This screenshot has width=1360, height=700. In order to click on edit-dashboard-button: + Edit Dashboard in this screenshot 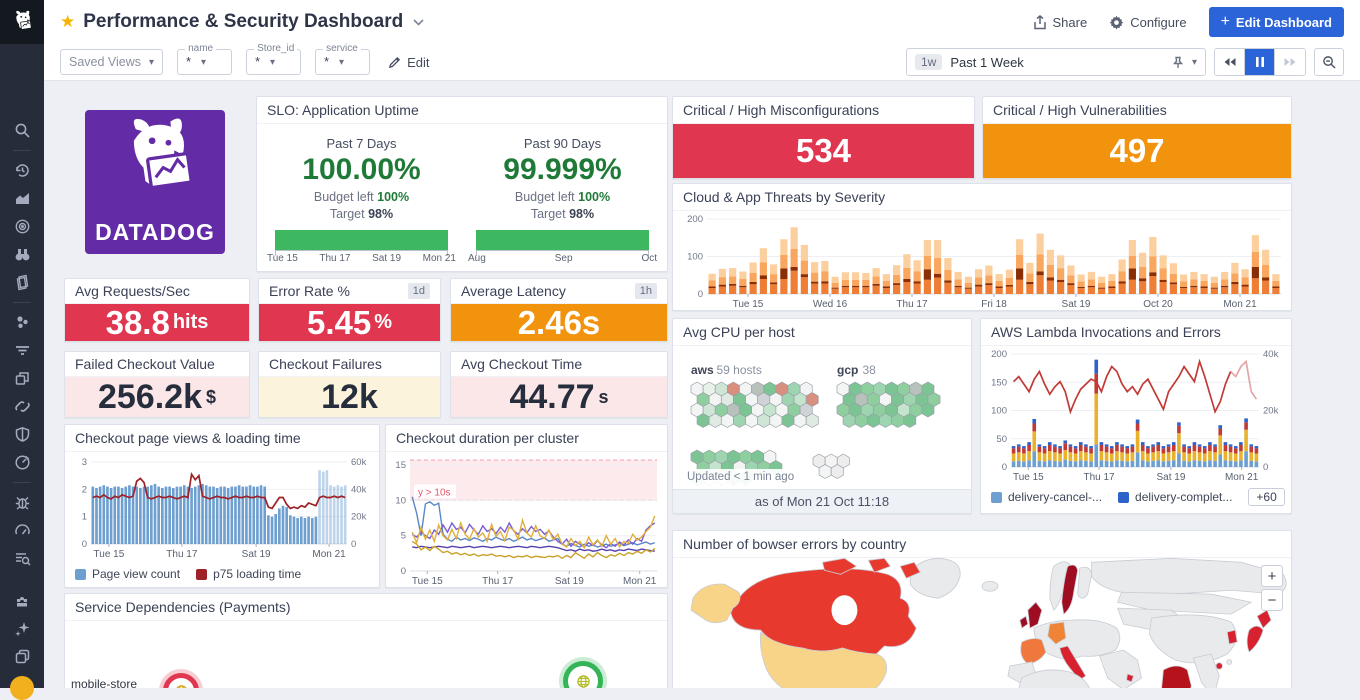, I will do `click(1276, 22)`.